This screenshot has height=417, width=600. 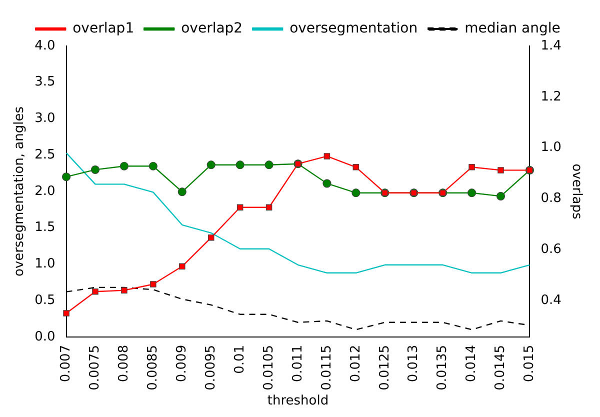 What do you see at coordinates (551, 46) in the screenshot?
I see `y2-tick-label: 1.4` at bounding box center [551, 46].